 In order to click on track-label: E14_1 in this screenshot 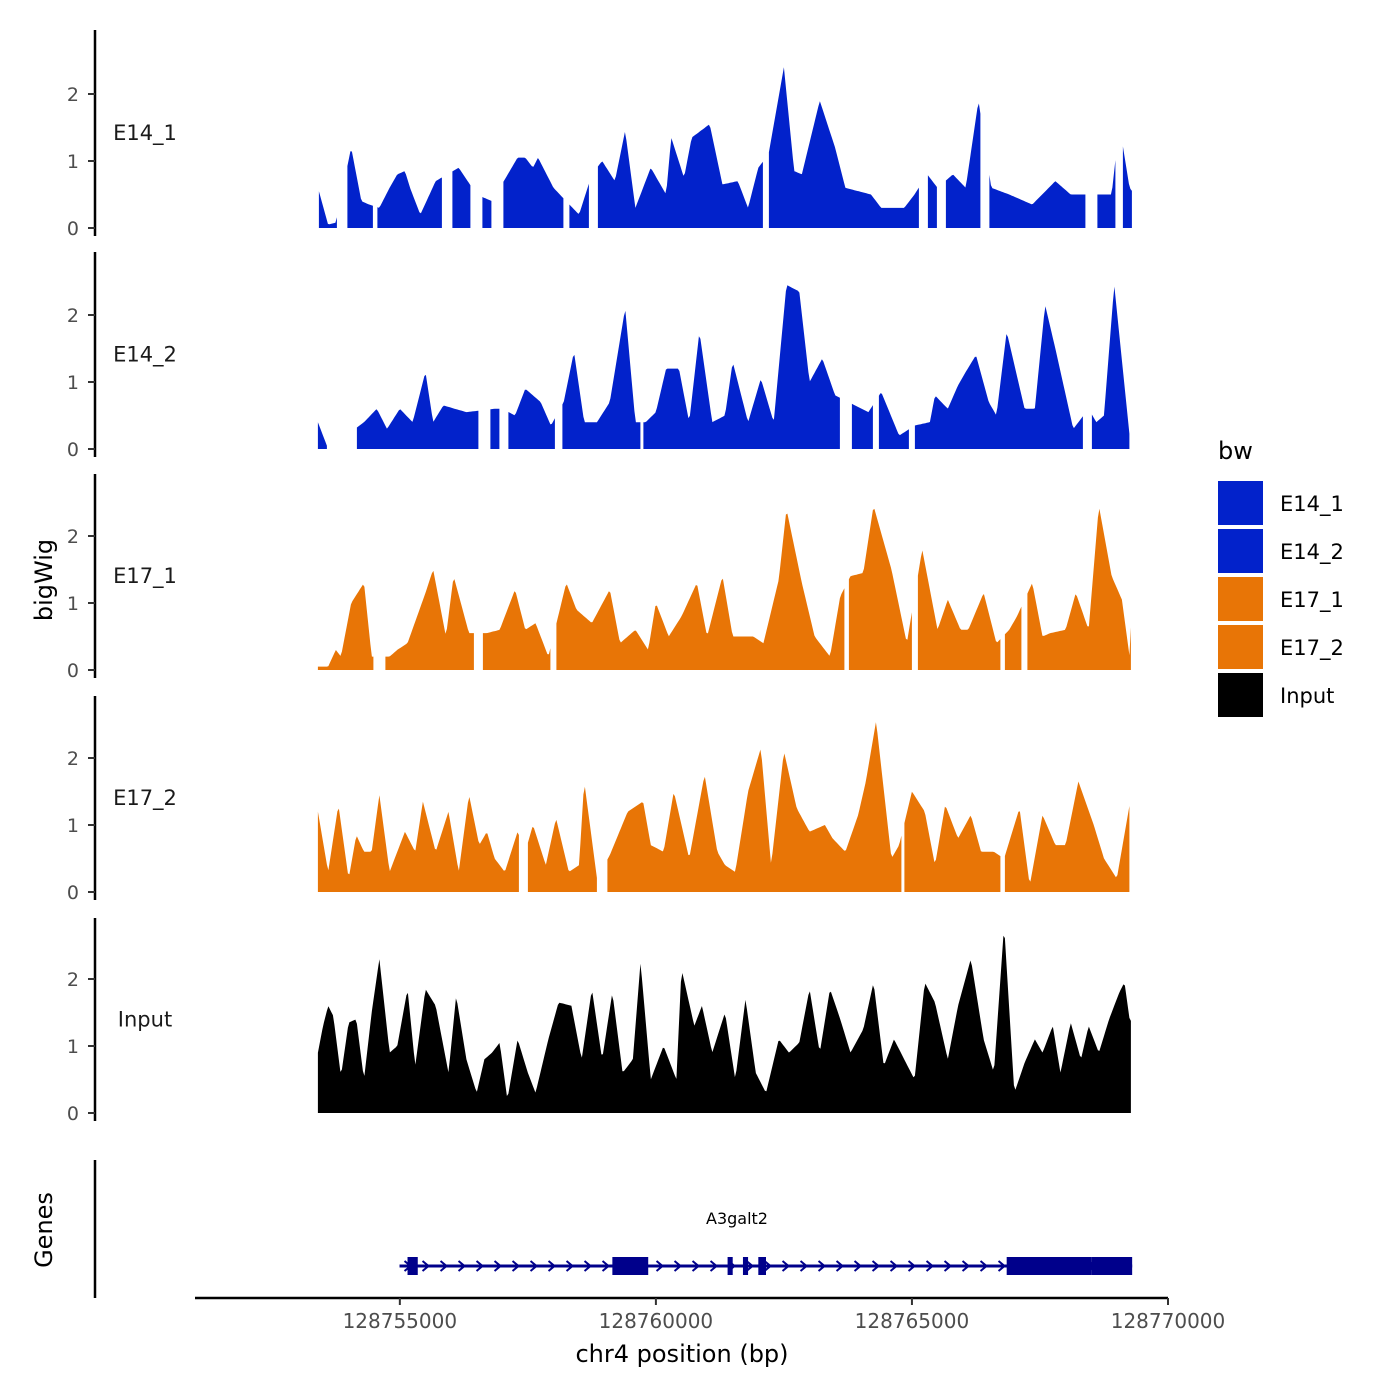, I will do `click(145, 133)`.